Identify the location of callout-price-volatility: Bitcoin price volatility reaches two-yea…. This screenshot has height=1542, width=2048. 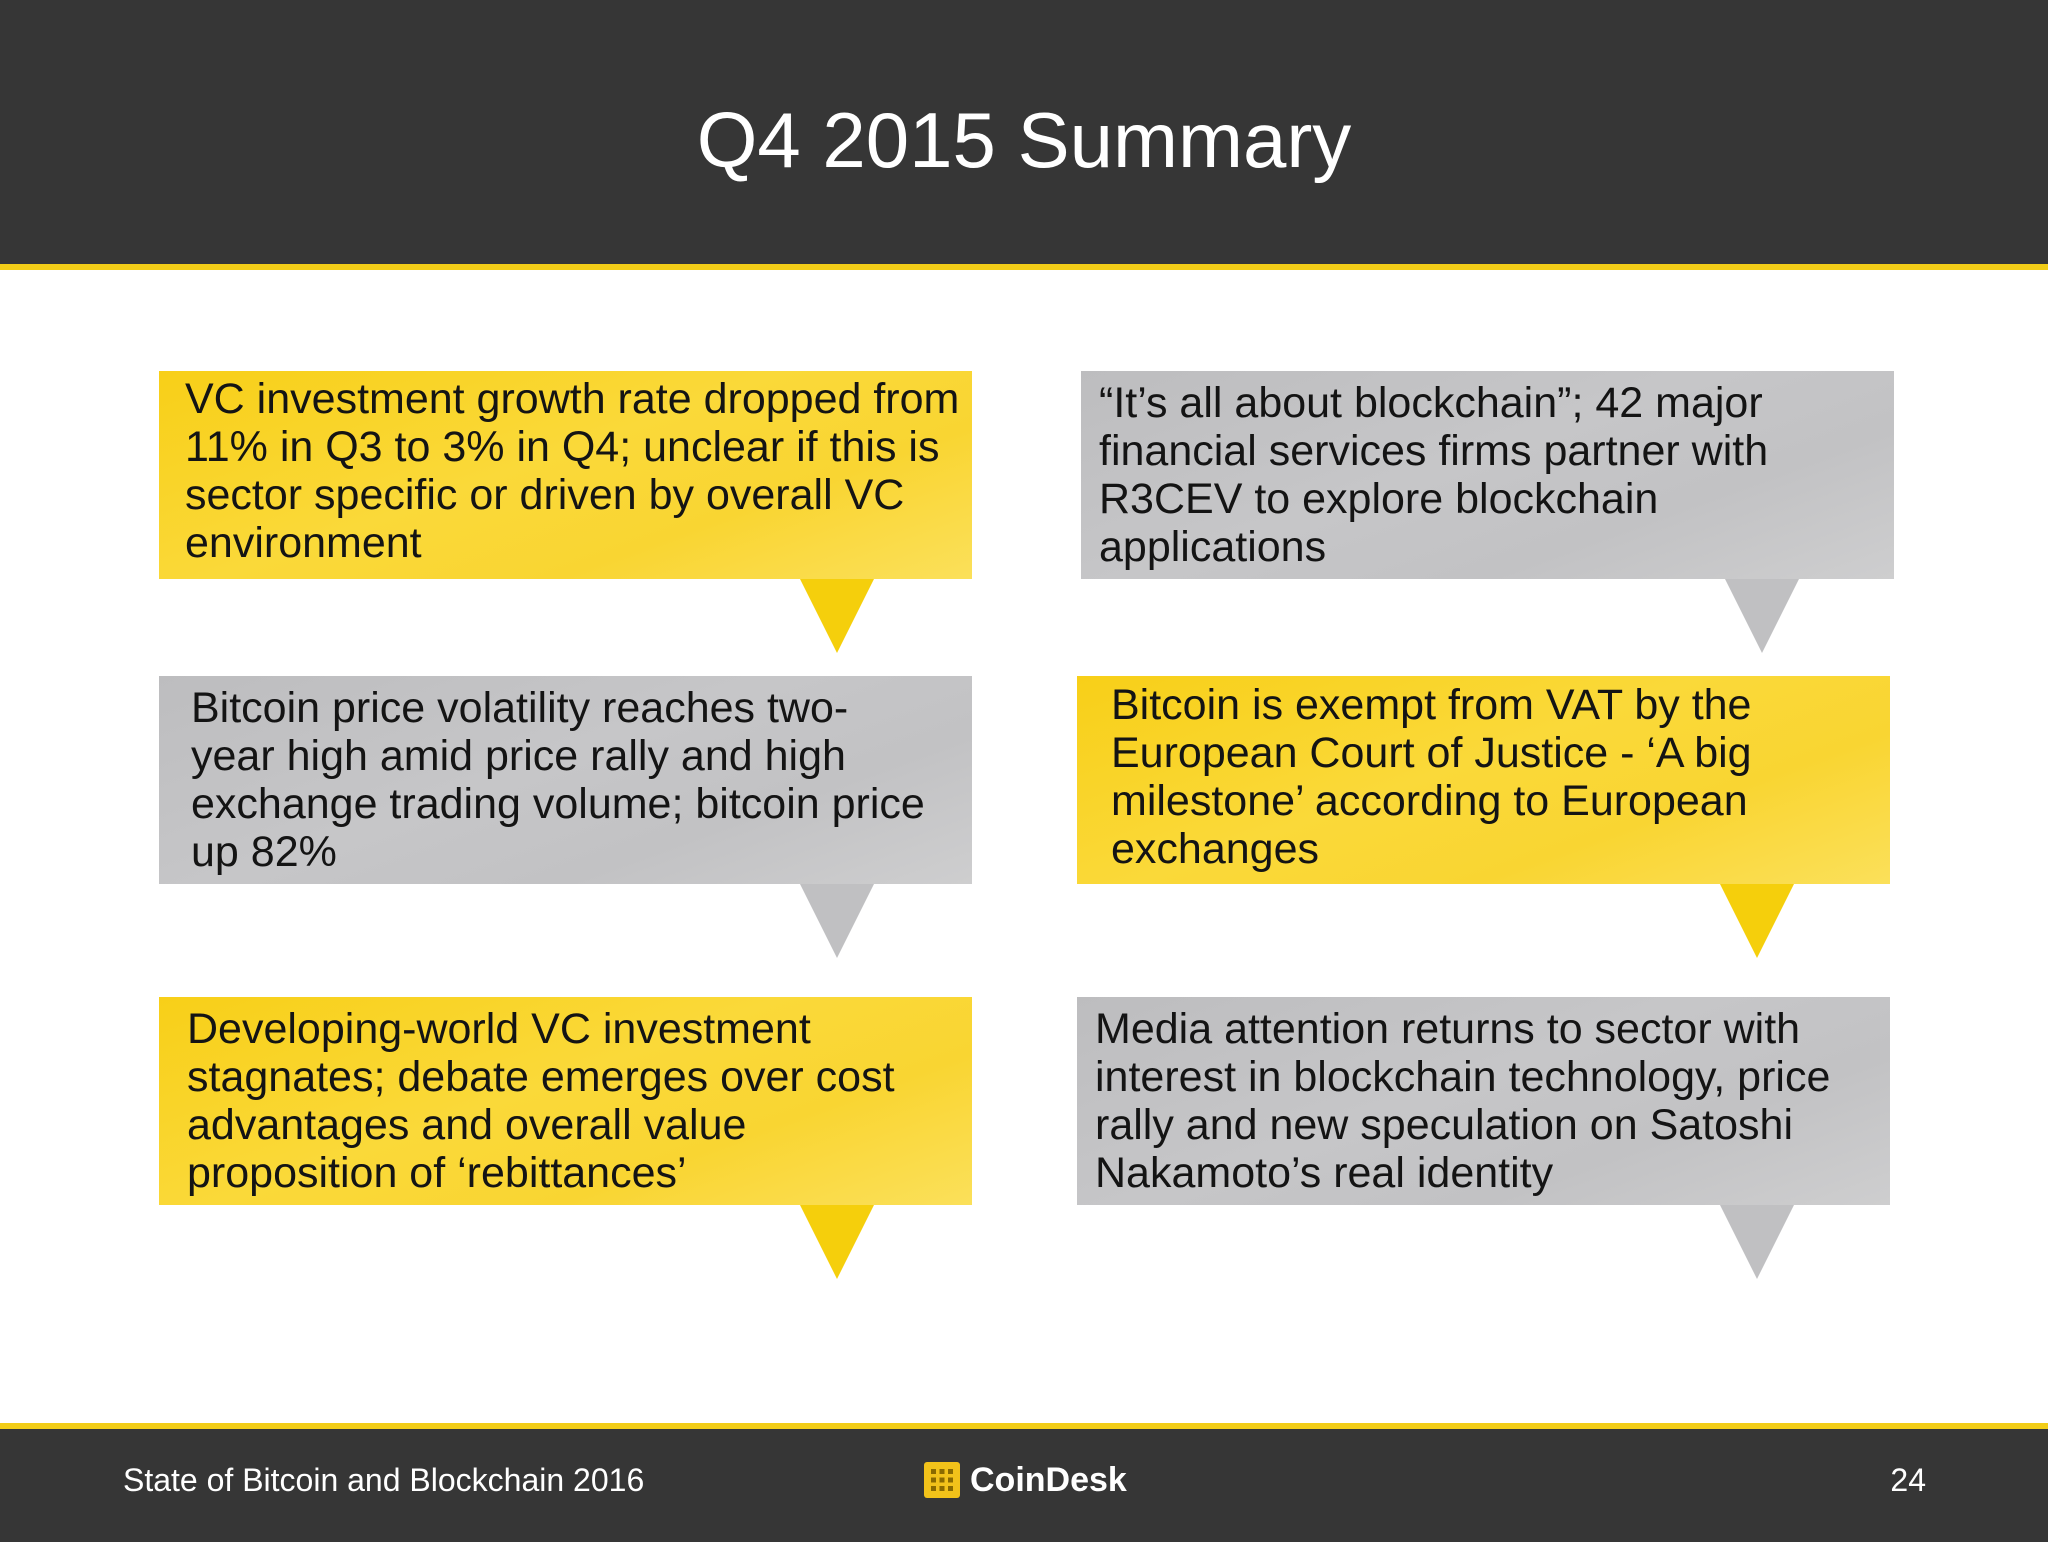
(565, 817).